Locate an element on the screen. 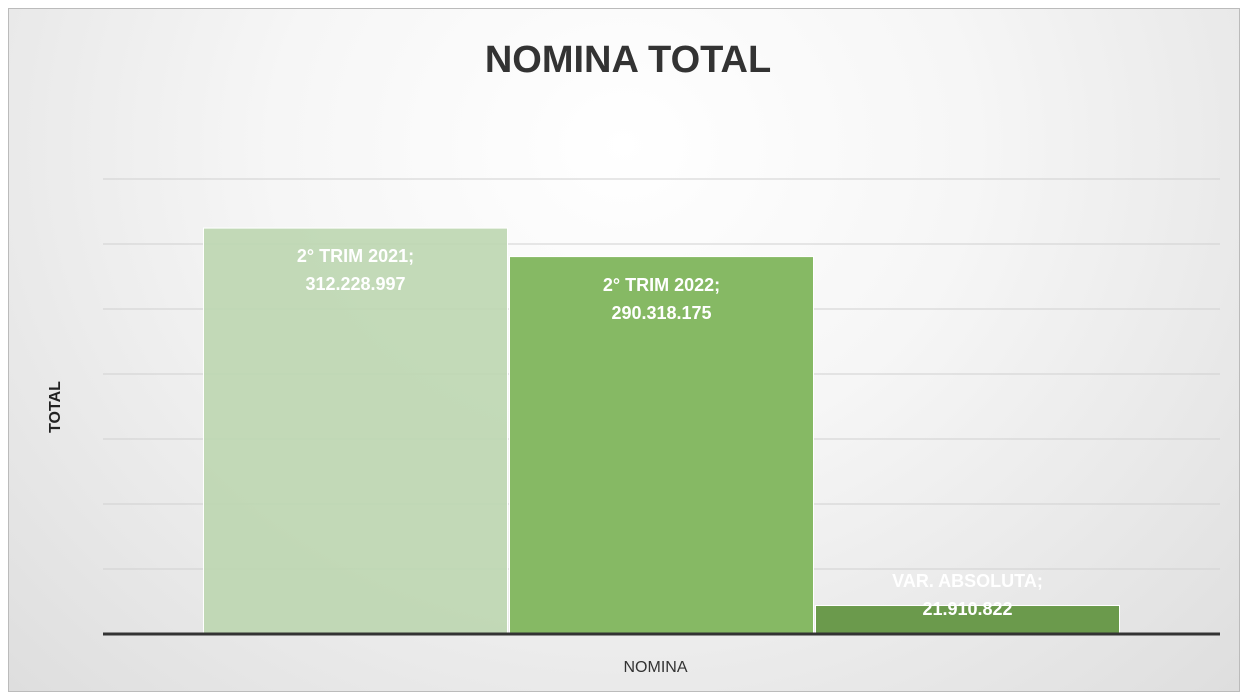 The image size is (1248, 694). chart-title: NOMINA TOTAL is located at coordinates (628, 60).